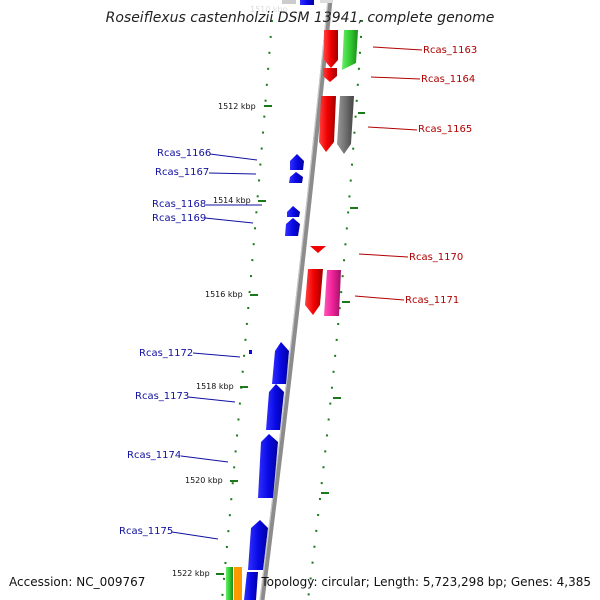 This screenshot has height=600, width=600. I want to click on gene-label-rcas-1167: Rcas_1167, so click(182, 172).